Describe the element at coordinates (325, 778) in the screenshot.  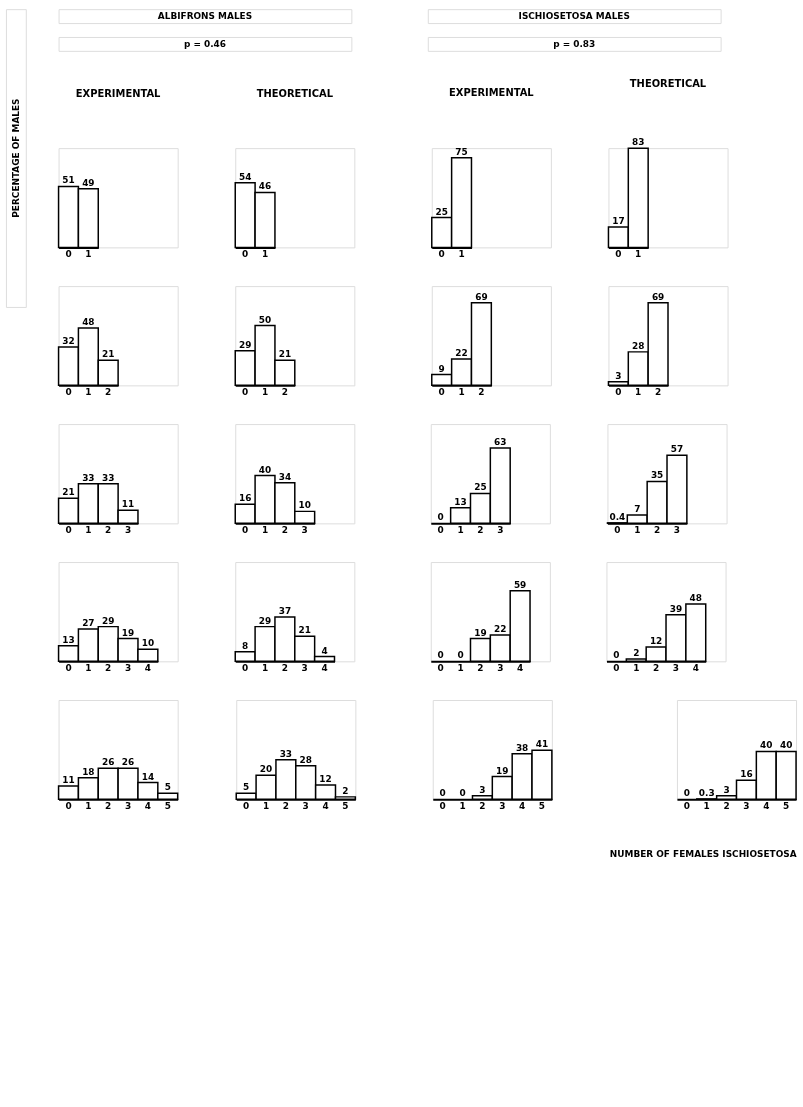
I see `data-label: 12` at that location.